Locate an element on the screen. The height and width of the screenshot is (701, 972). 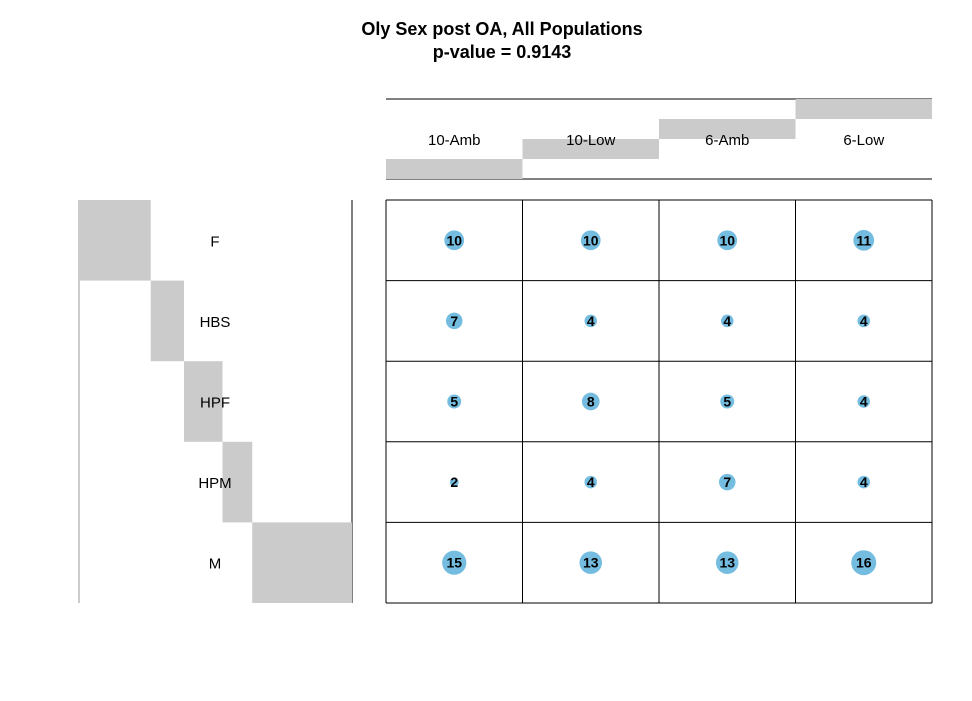
row-label: HBS is located at coordinates (215, 322).